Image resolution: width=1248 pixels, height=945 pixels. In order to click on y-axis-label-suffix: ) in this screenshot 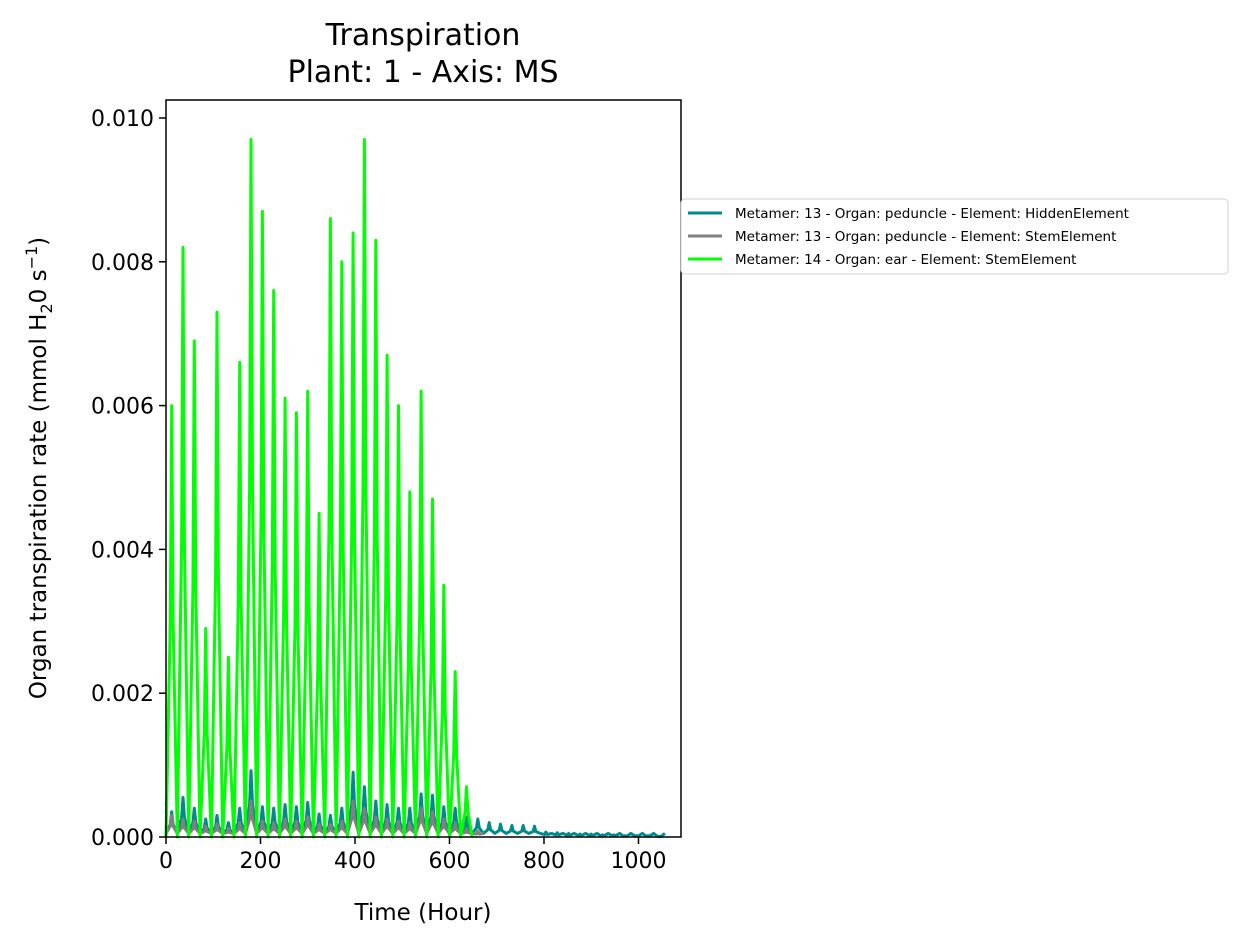, I will do `click(39, 241)`.